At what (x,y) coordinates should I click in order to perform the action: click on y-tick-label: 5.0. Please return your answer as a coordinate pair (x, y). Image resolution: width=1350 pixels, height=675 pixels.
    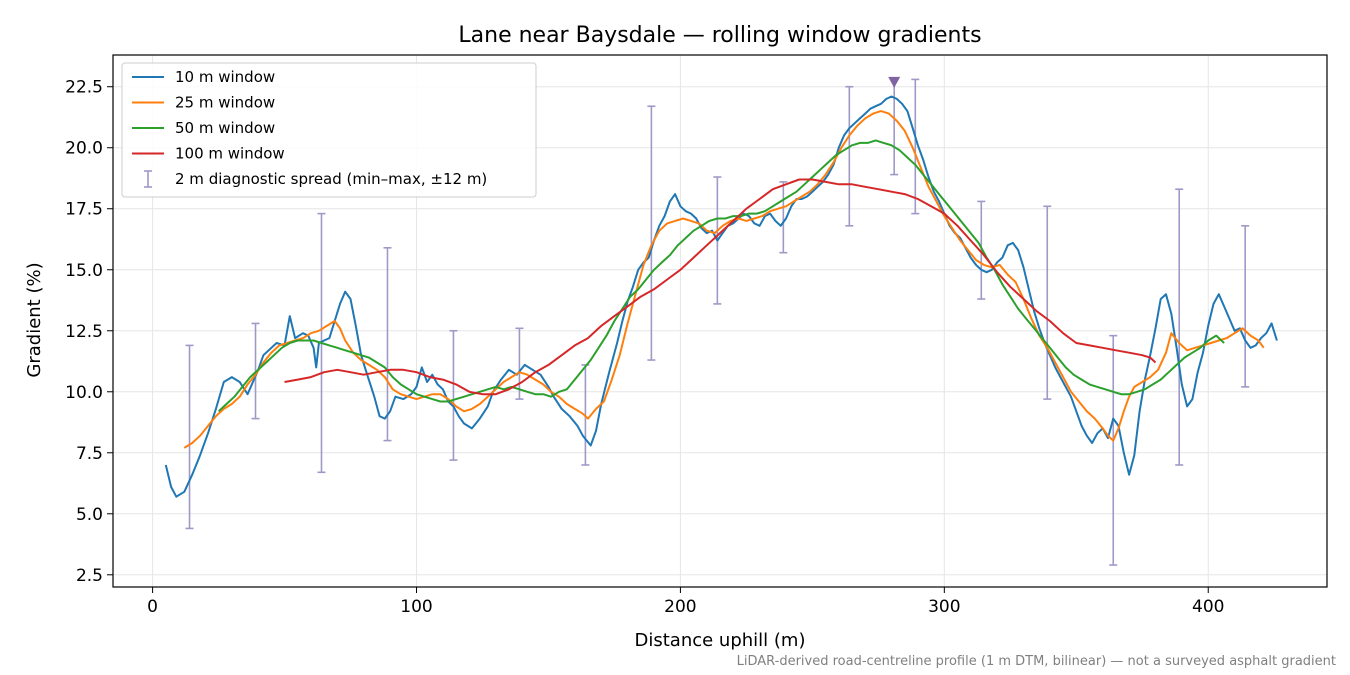
    Looking at the image, I should click on (89, 515).